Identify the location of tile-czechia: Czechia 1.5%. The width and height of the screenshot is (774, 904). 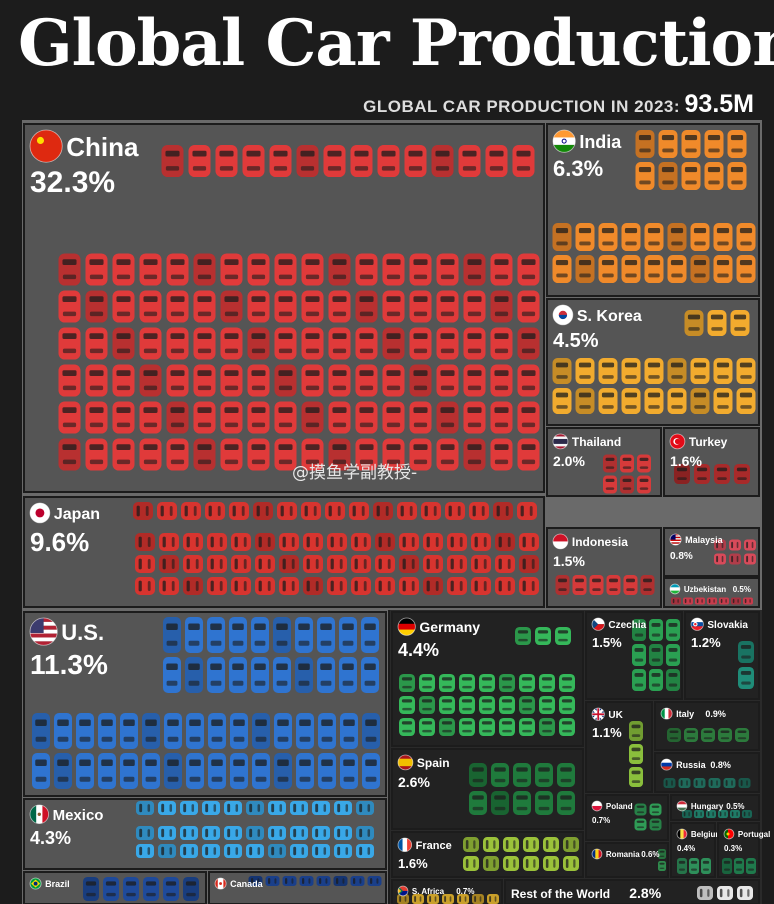
(634, 655).